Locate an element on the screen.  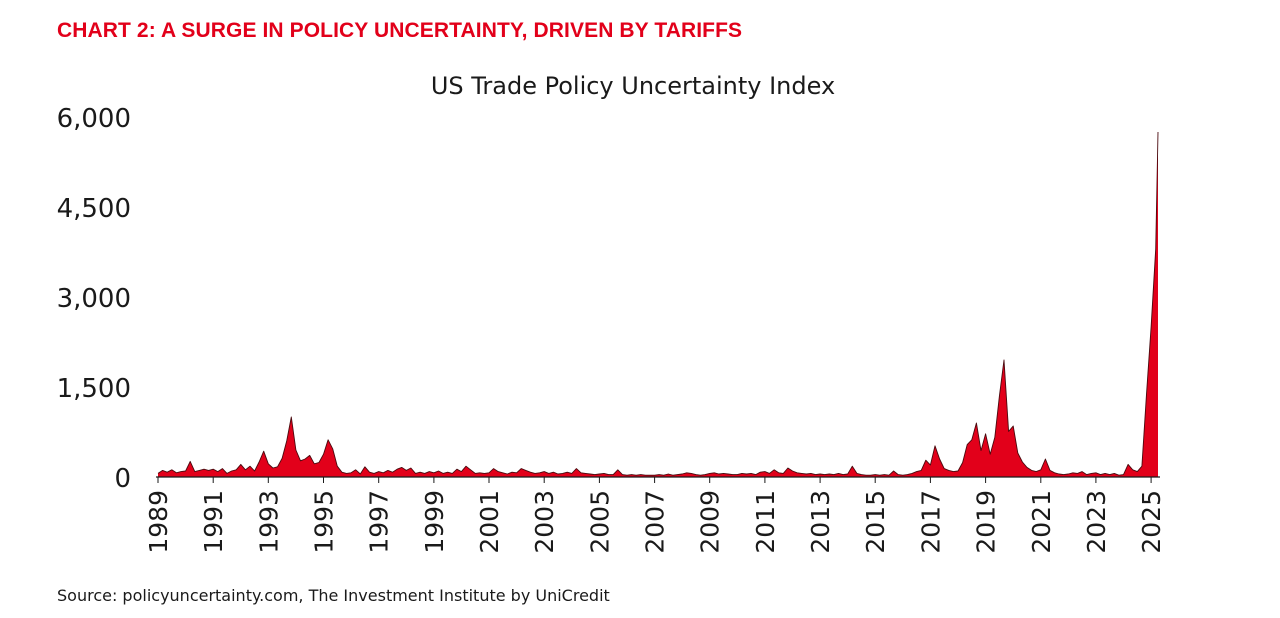
y-tick-label: 4,500 is located at coordinates (94, 209).